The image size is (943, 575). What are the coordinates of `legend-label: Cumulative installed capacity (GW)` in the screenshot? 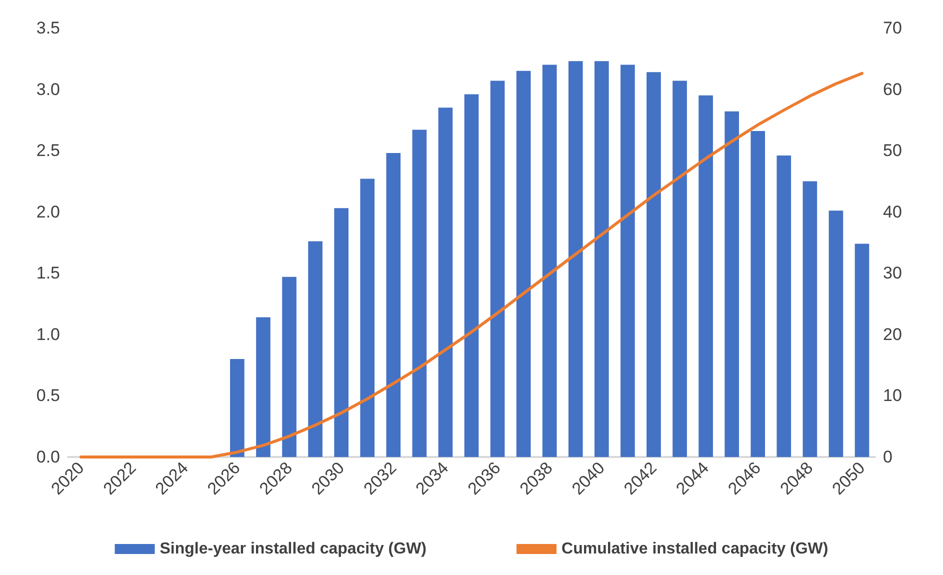 It's located at (695, 549).